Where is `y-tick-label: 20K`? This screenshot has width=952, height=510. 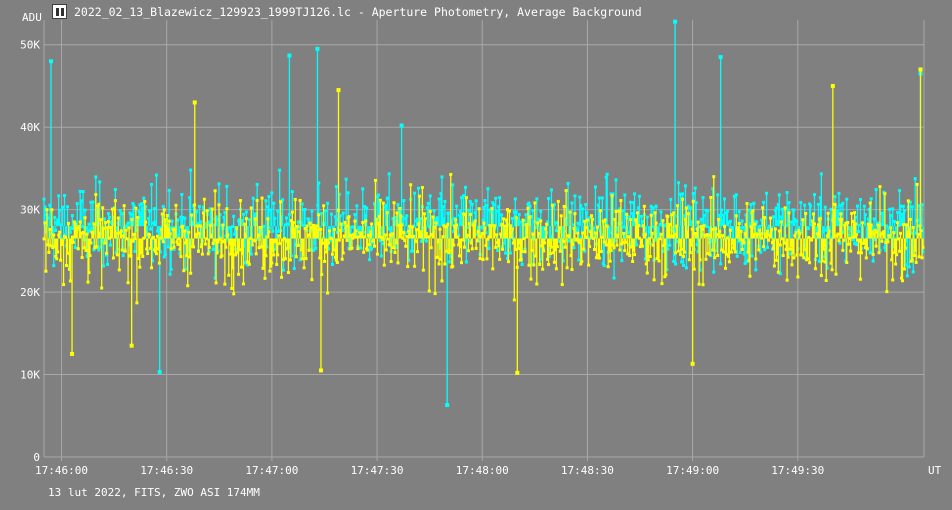
y-tick-label: 20K is located at coordinates (30, 292).